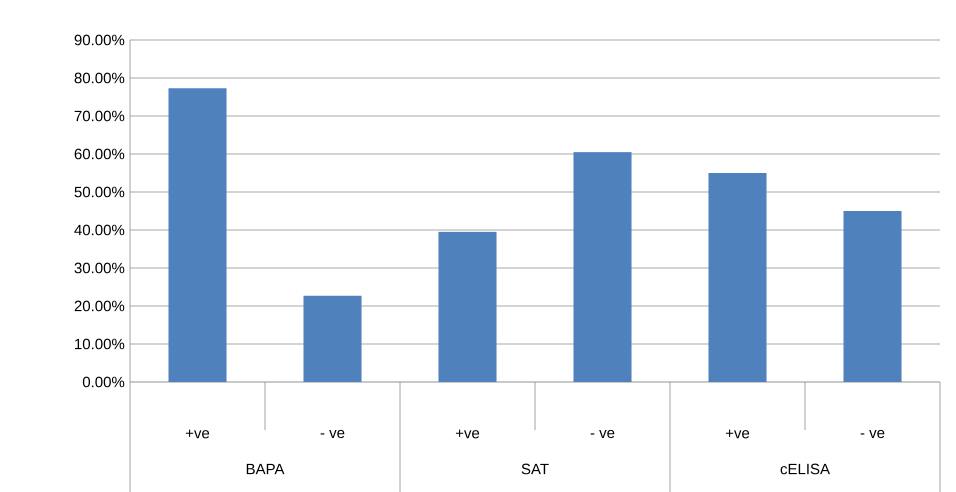 This screenshot has width=956, height=492. I want to click on text: BAPA, so click(265, 469).